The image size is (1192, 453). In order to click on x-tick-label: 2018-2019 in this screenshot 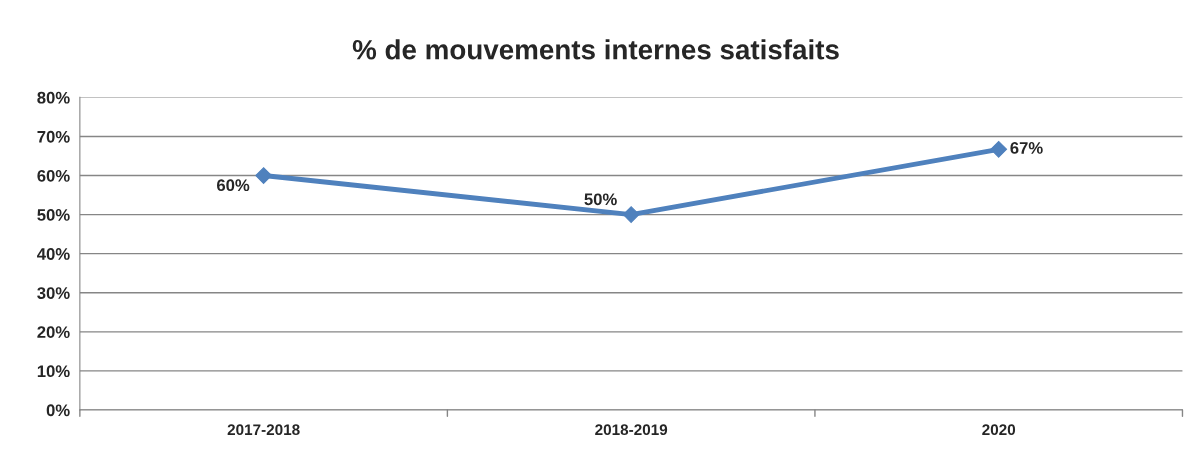, I will do `click(631, 430)`.